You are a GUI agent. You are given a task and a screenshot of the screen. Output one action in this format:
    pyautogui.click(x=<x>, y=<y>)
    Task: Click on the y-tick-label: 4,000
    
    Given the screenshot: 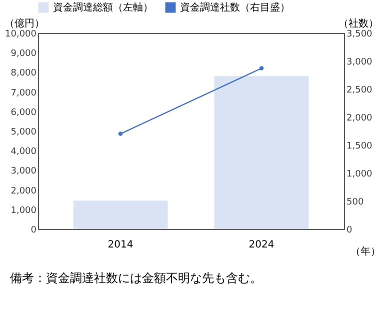 What is the action you would take?
    pyautogui.click(x=23, y=152)
    